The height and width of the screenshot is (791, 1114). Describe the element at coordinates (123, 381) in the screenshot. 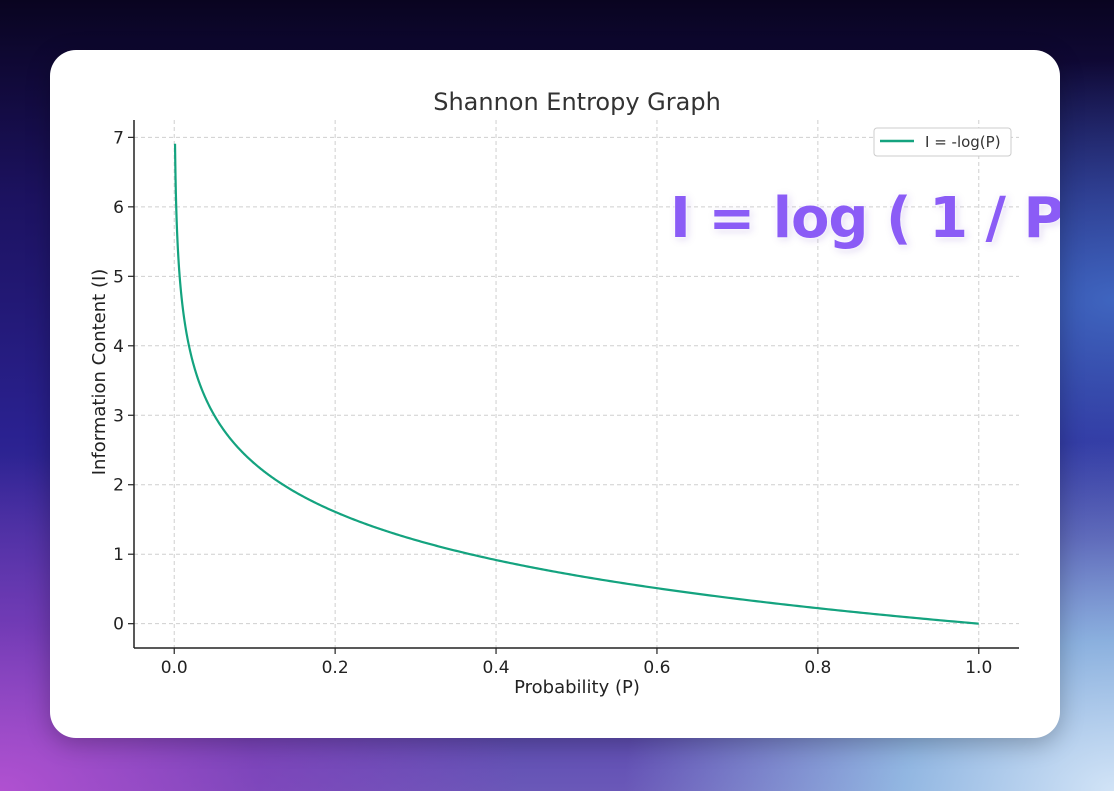

I see `y-ticks: 0 1 2 3 4 5 6 7` at that location.